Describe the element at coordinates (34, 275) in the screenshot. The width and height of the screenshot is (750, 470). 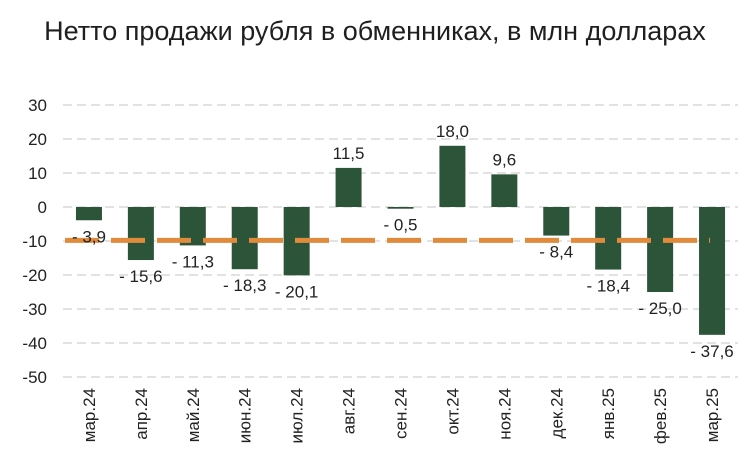
I see `y-tick-label: -20` at that location.